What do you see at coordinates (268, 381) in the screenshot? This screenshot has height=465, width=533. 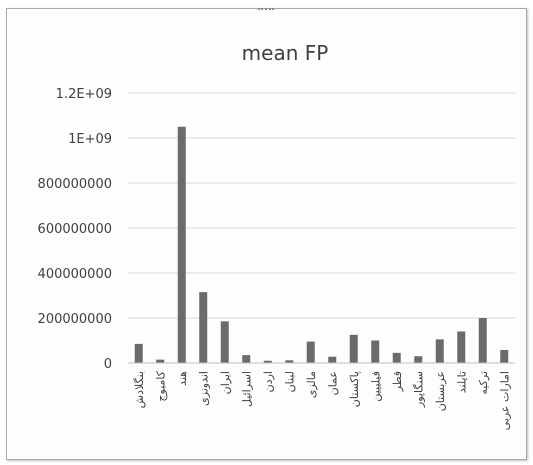 I see `x-tick-label: اردن` at bounding box center [268, 381].